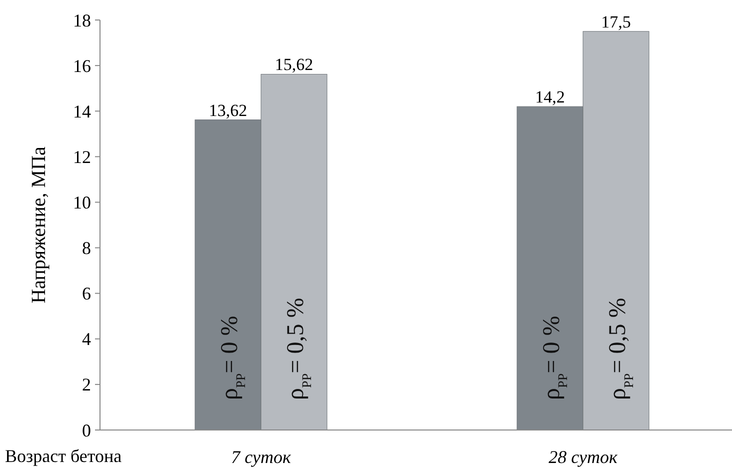 This screenshot has height=472, width=732. Describe the element at coordinates (616, 22) in the screenshot. I see `data-label: 17,5` at that location.